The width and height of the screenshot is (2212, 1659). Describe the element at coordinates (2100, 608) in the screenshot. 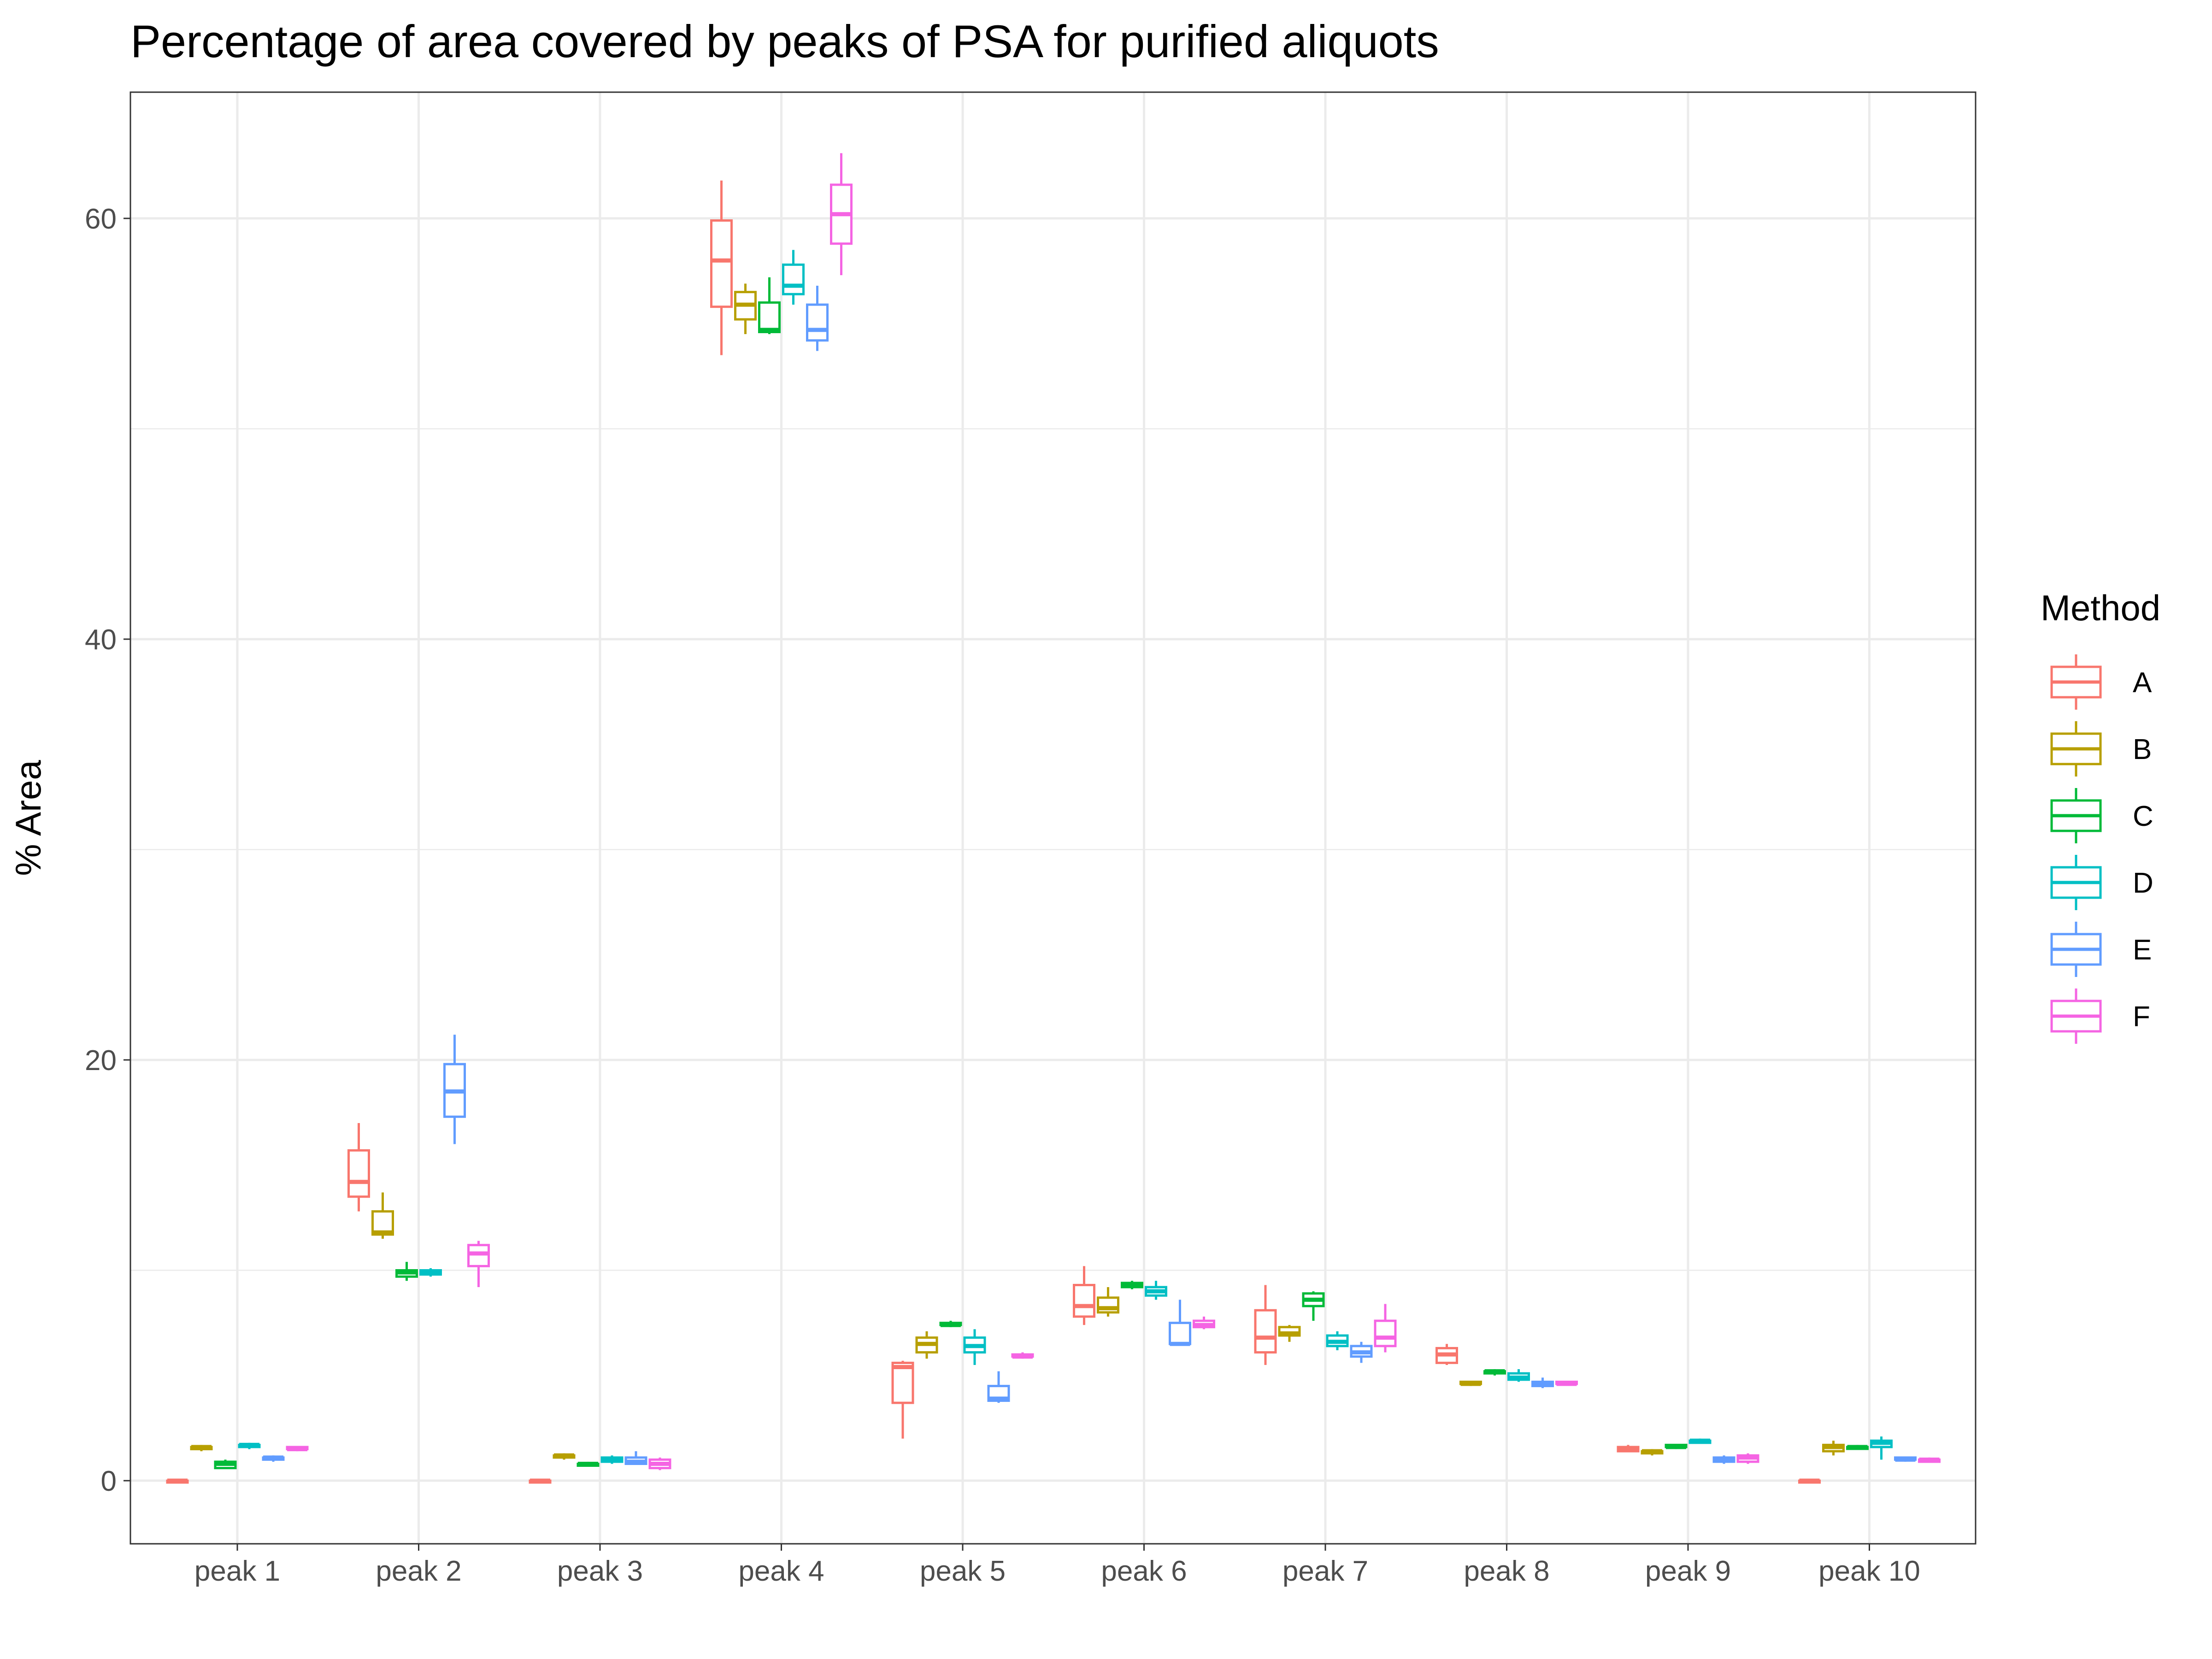

I see `legend-title: Method` at that location.